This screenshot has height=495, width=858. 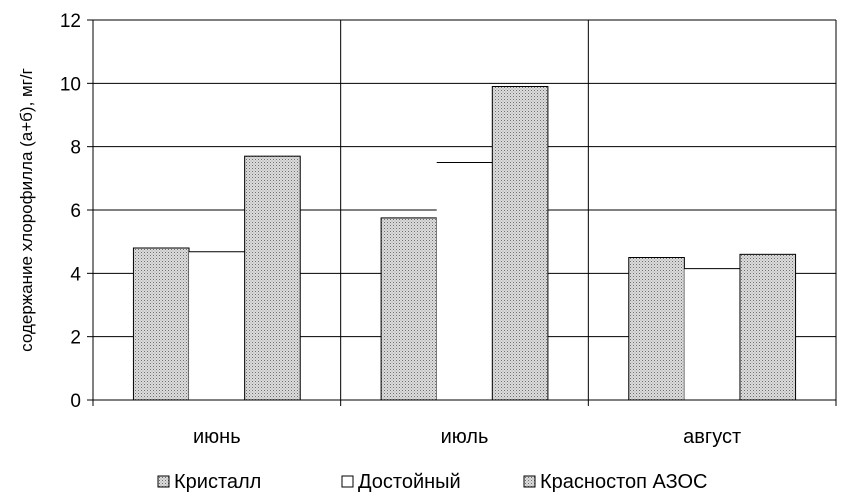 What do you see at coordinates (70, 84) in the screenshot?
I see `y-tick-label: 10` at bounding box center [70, 84].